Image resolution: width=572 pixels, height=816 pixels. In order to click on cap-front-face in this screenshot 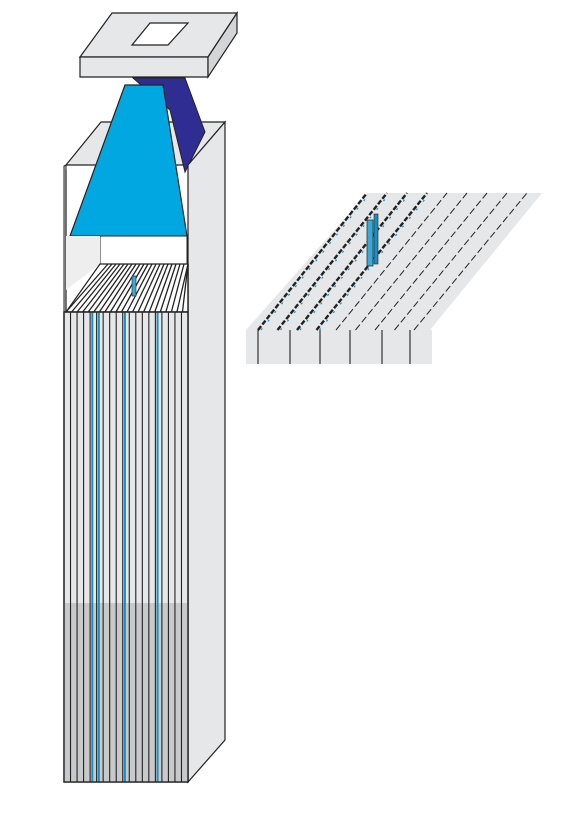, I will do `click(144, 67)`.